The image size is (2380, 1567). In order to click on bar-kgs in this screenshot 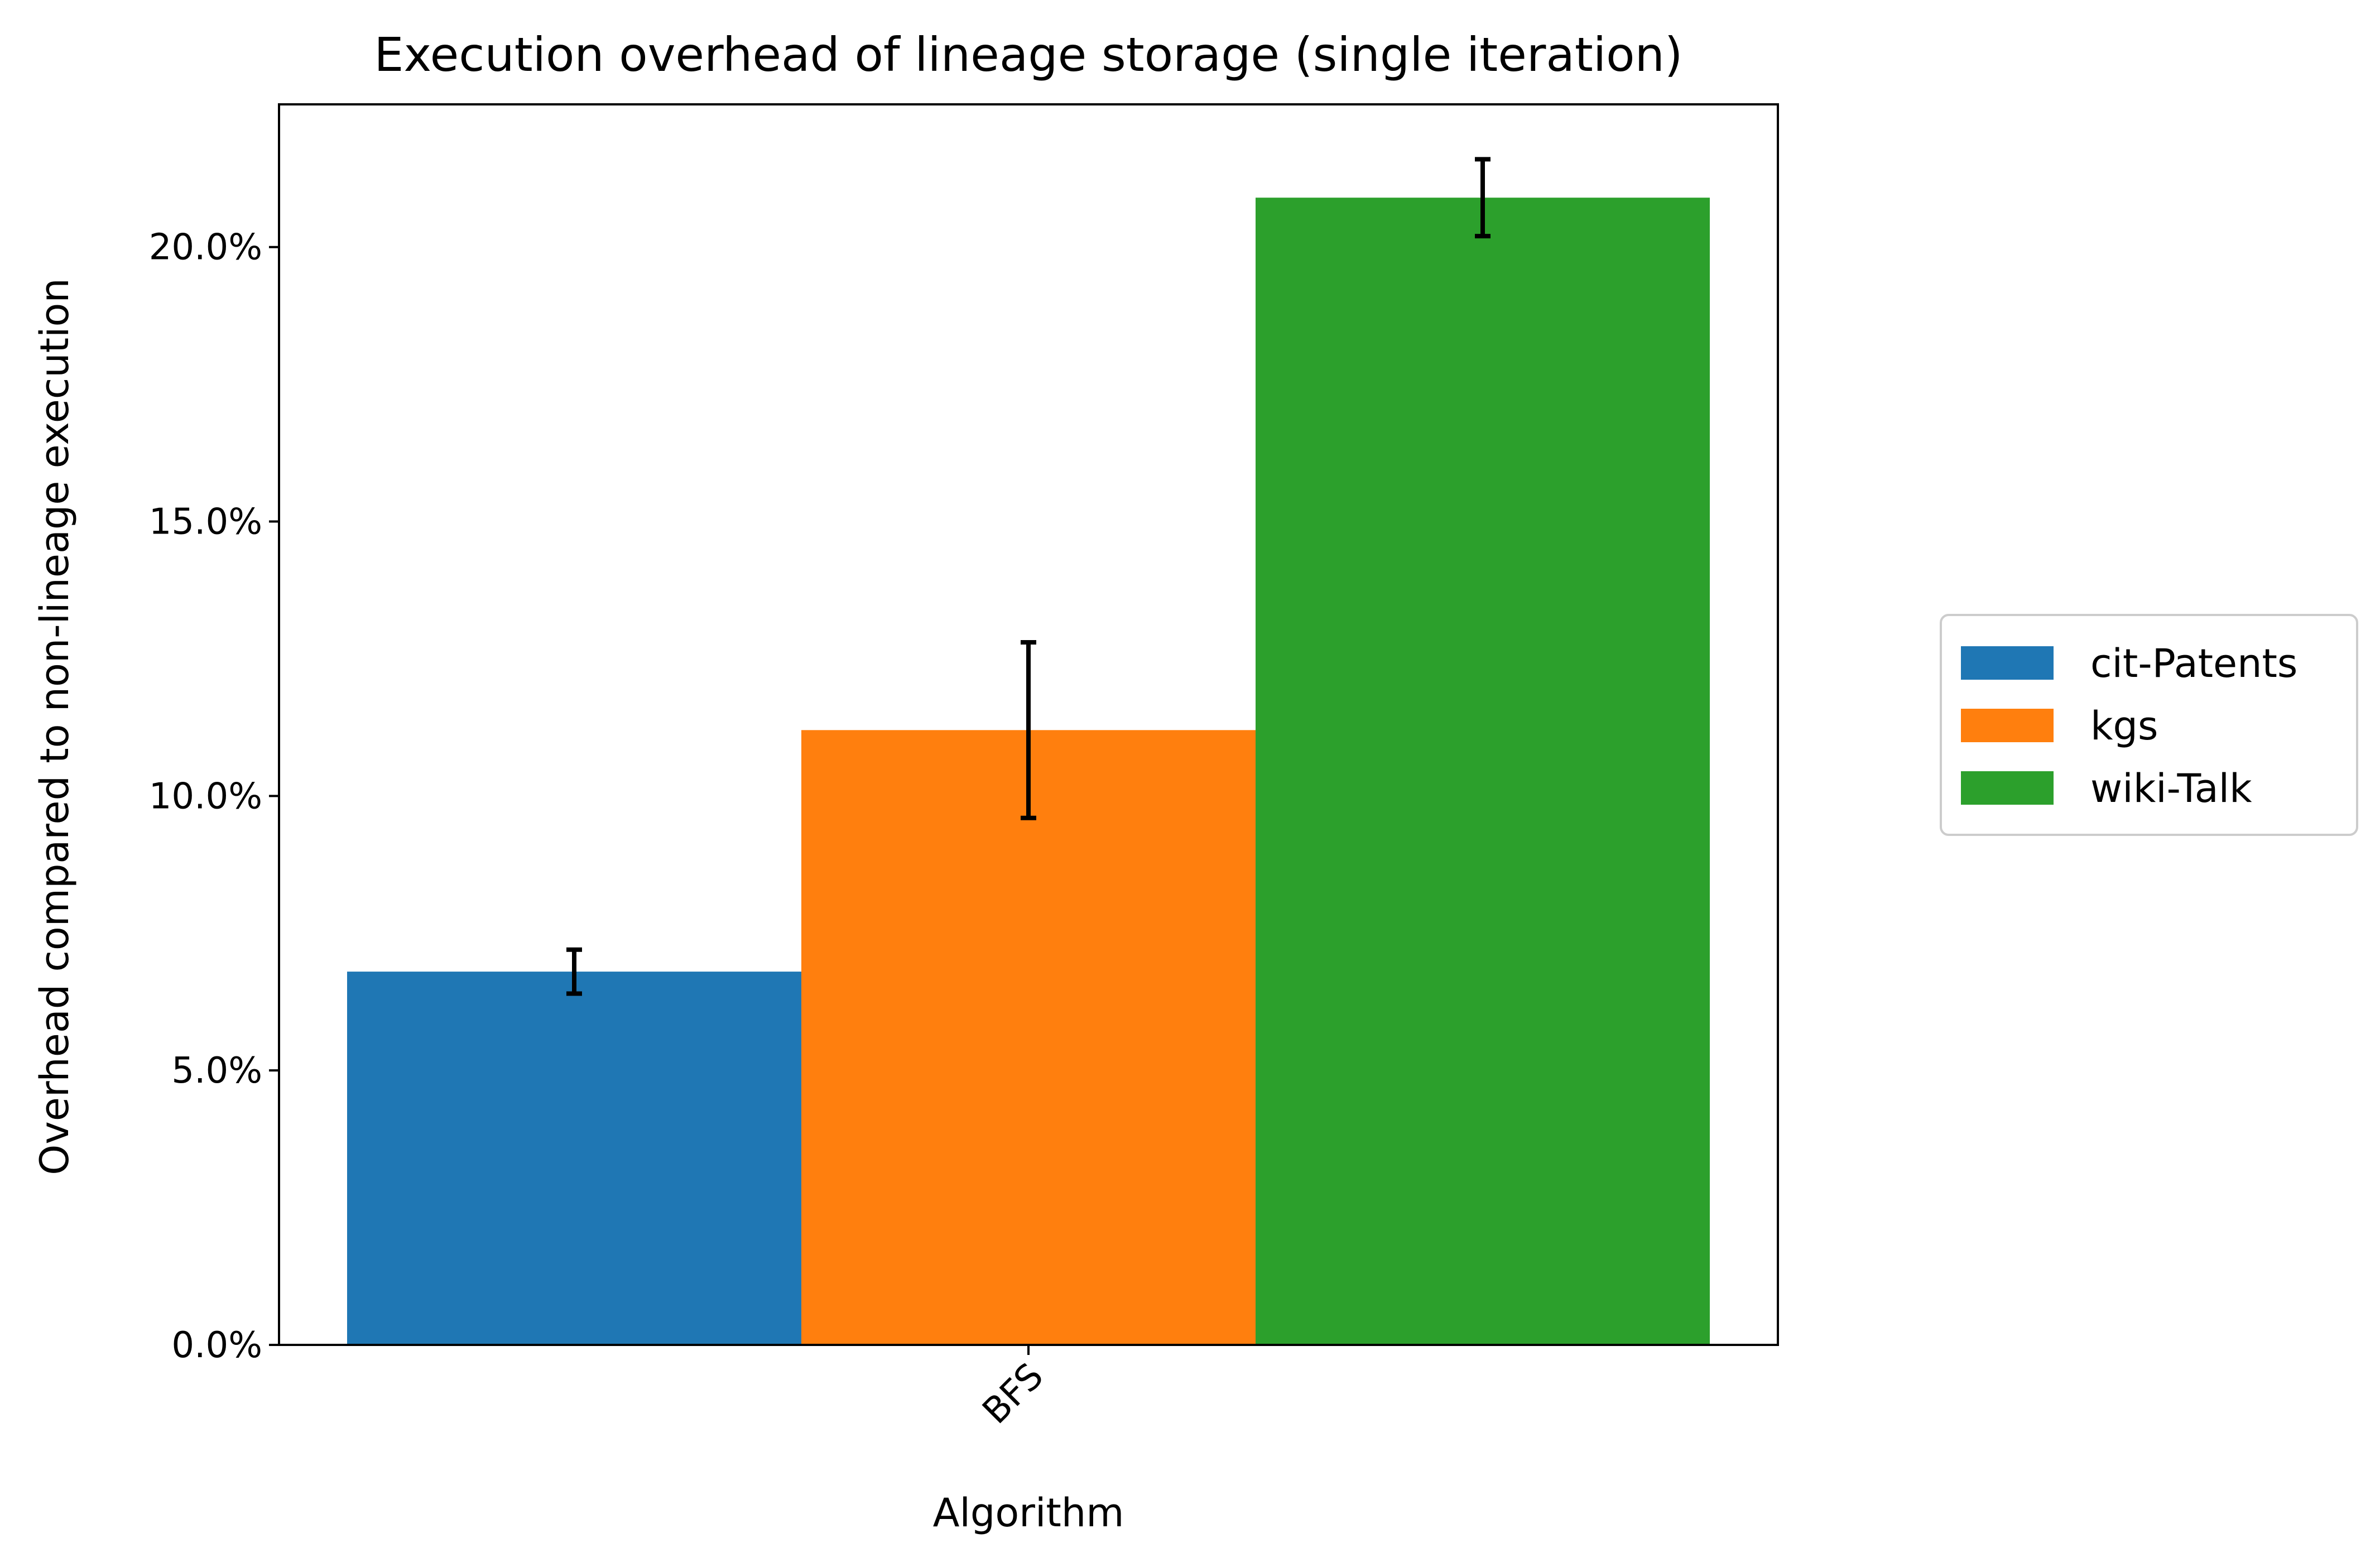, I will do `click(1028, 1037)`.